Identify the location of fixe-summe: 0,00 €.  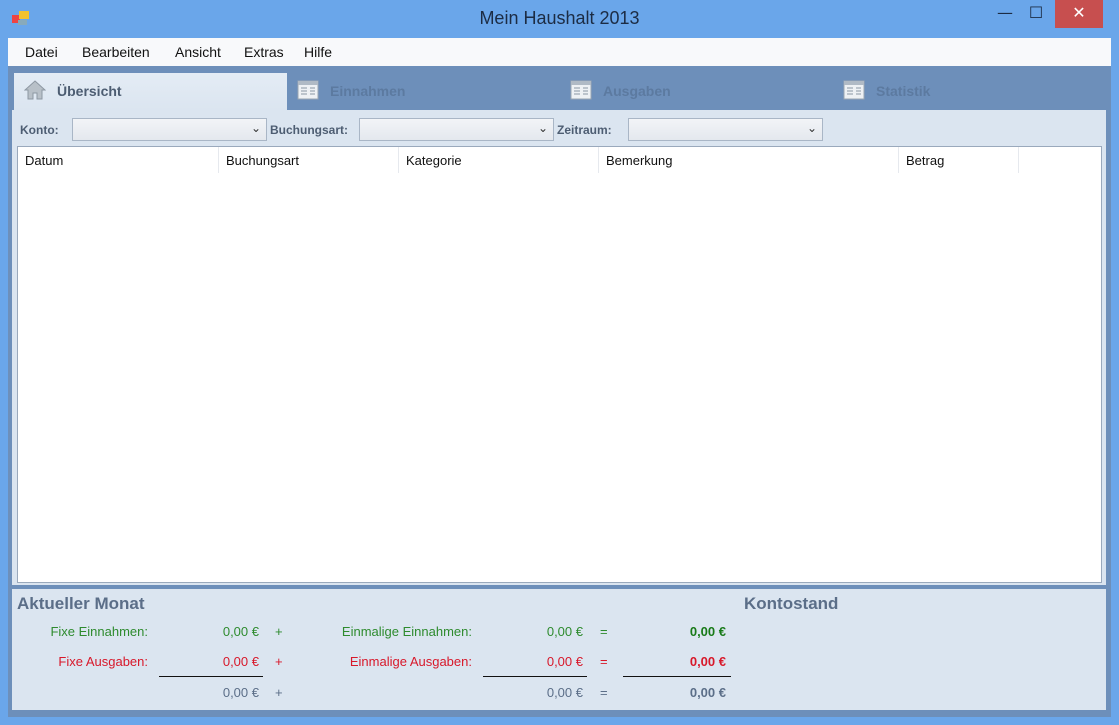
(240, 692).